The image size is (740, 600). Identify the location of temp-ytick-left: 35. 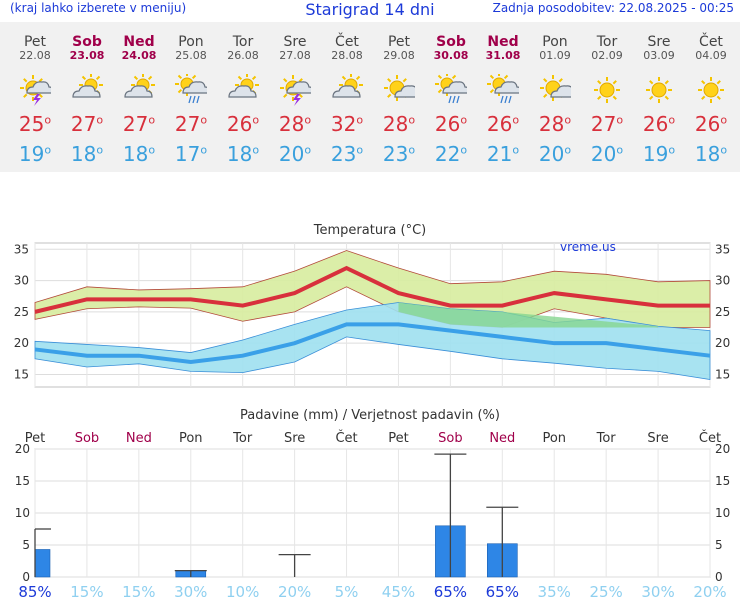
(21, 249).